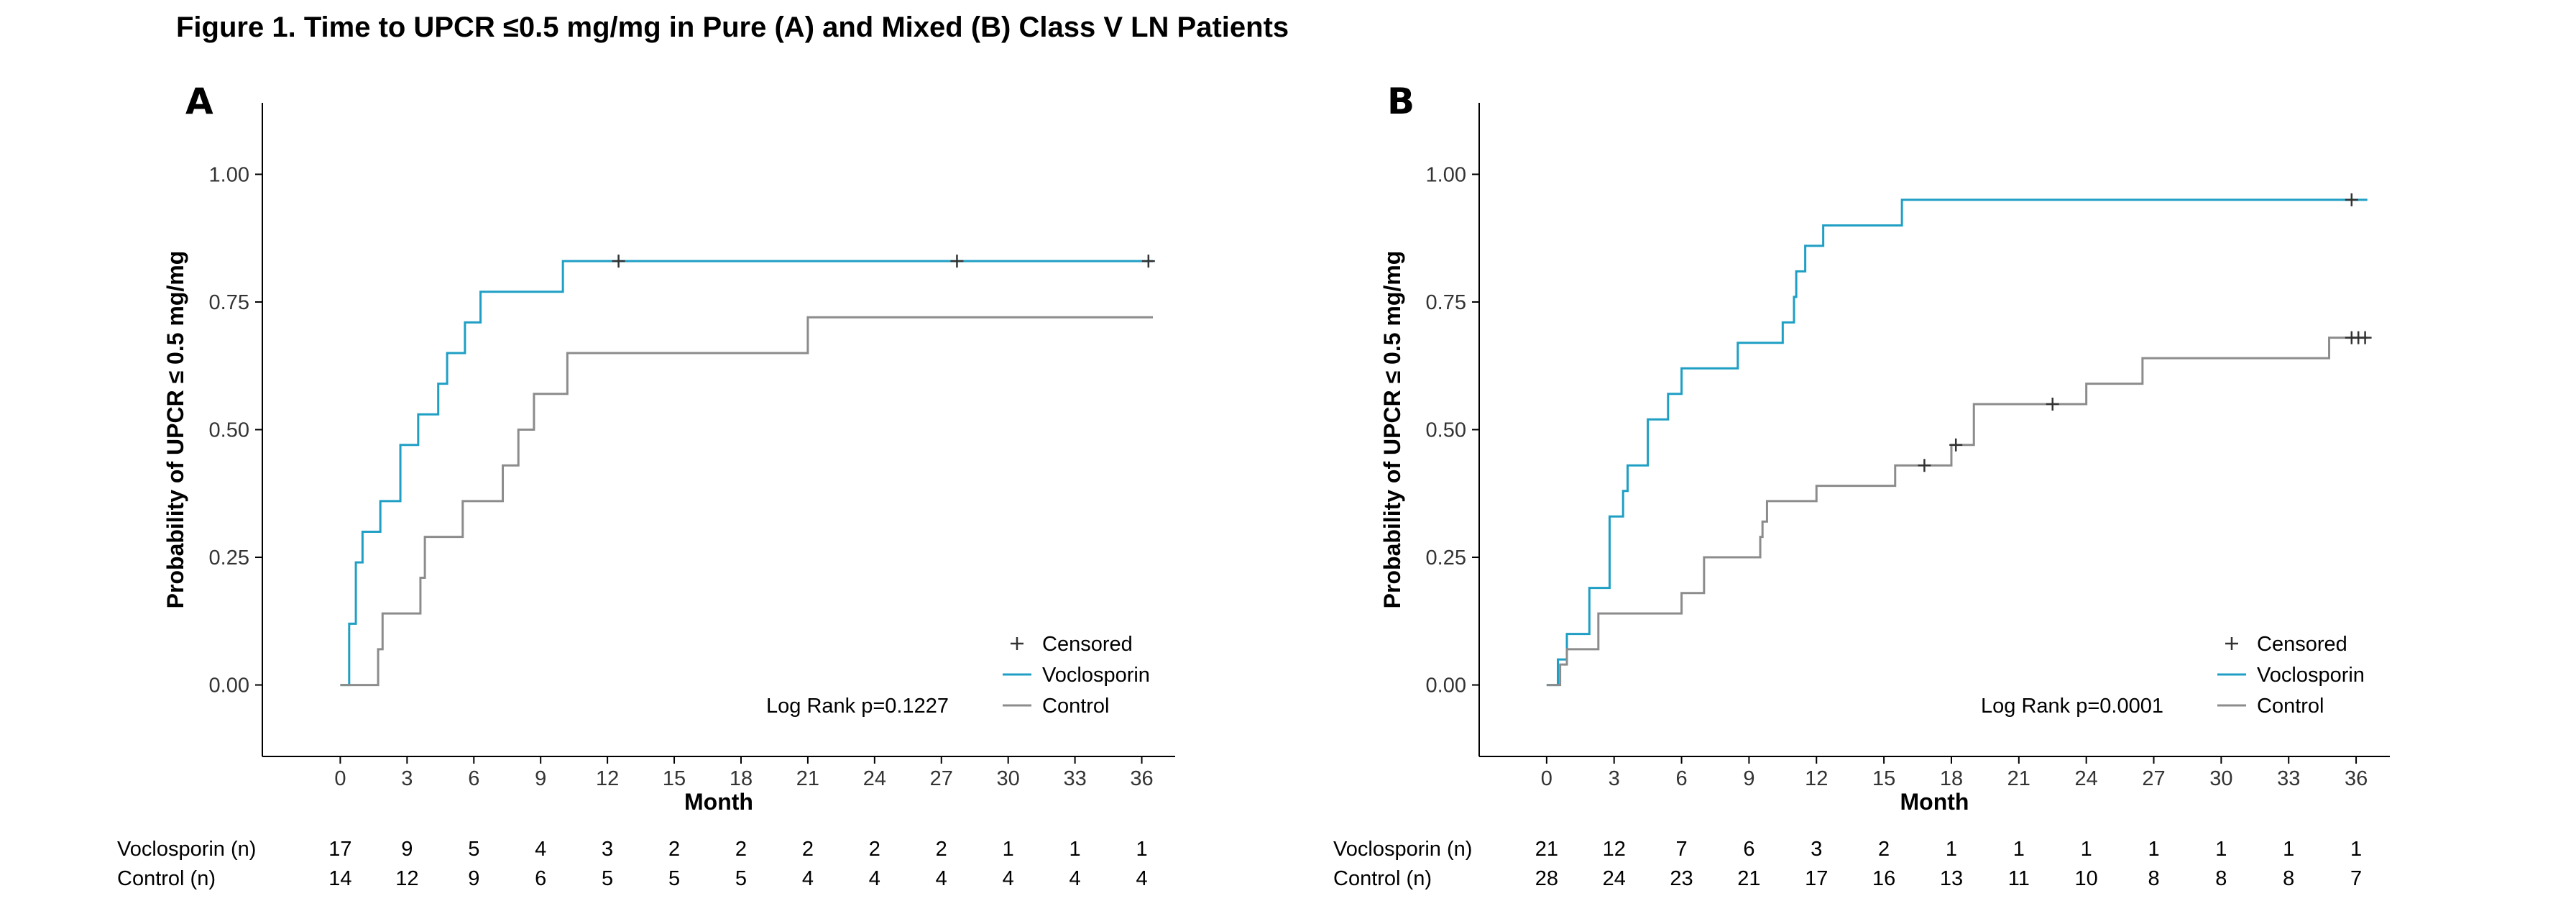 The image size is (2576, 924). What do you see at coordinates (199, 101) in the screenshot?
I see `panel-letter: A` at bounding box center [199, 101].